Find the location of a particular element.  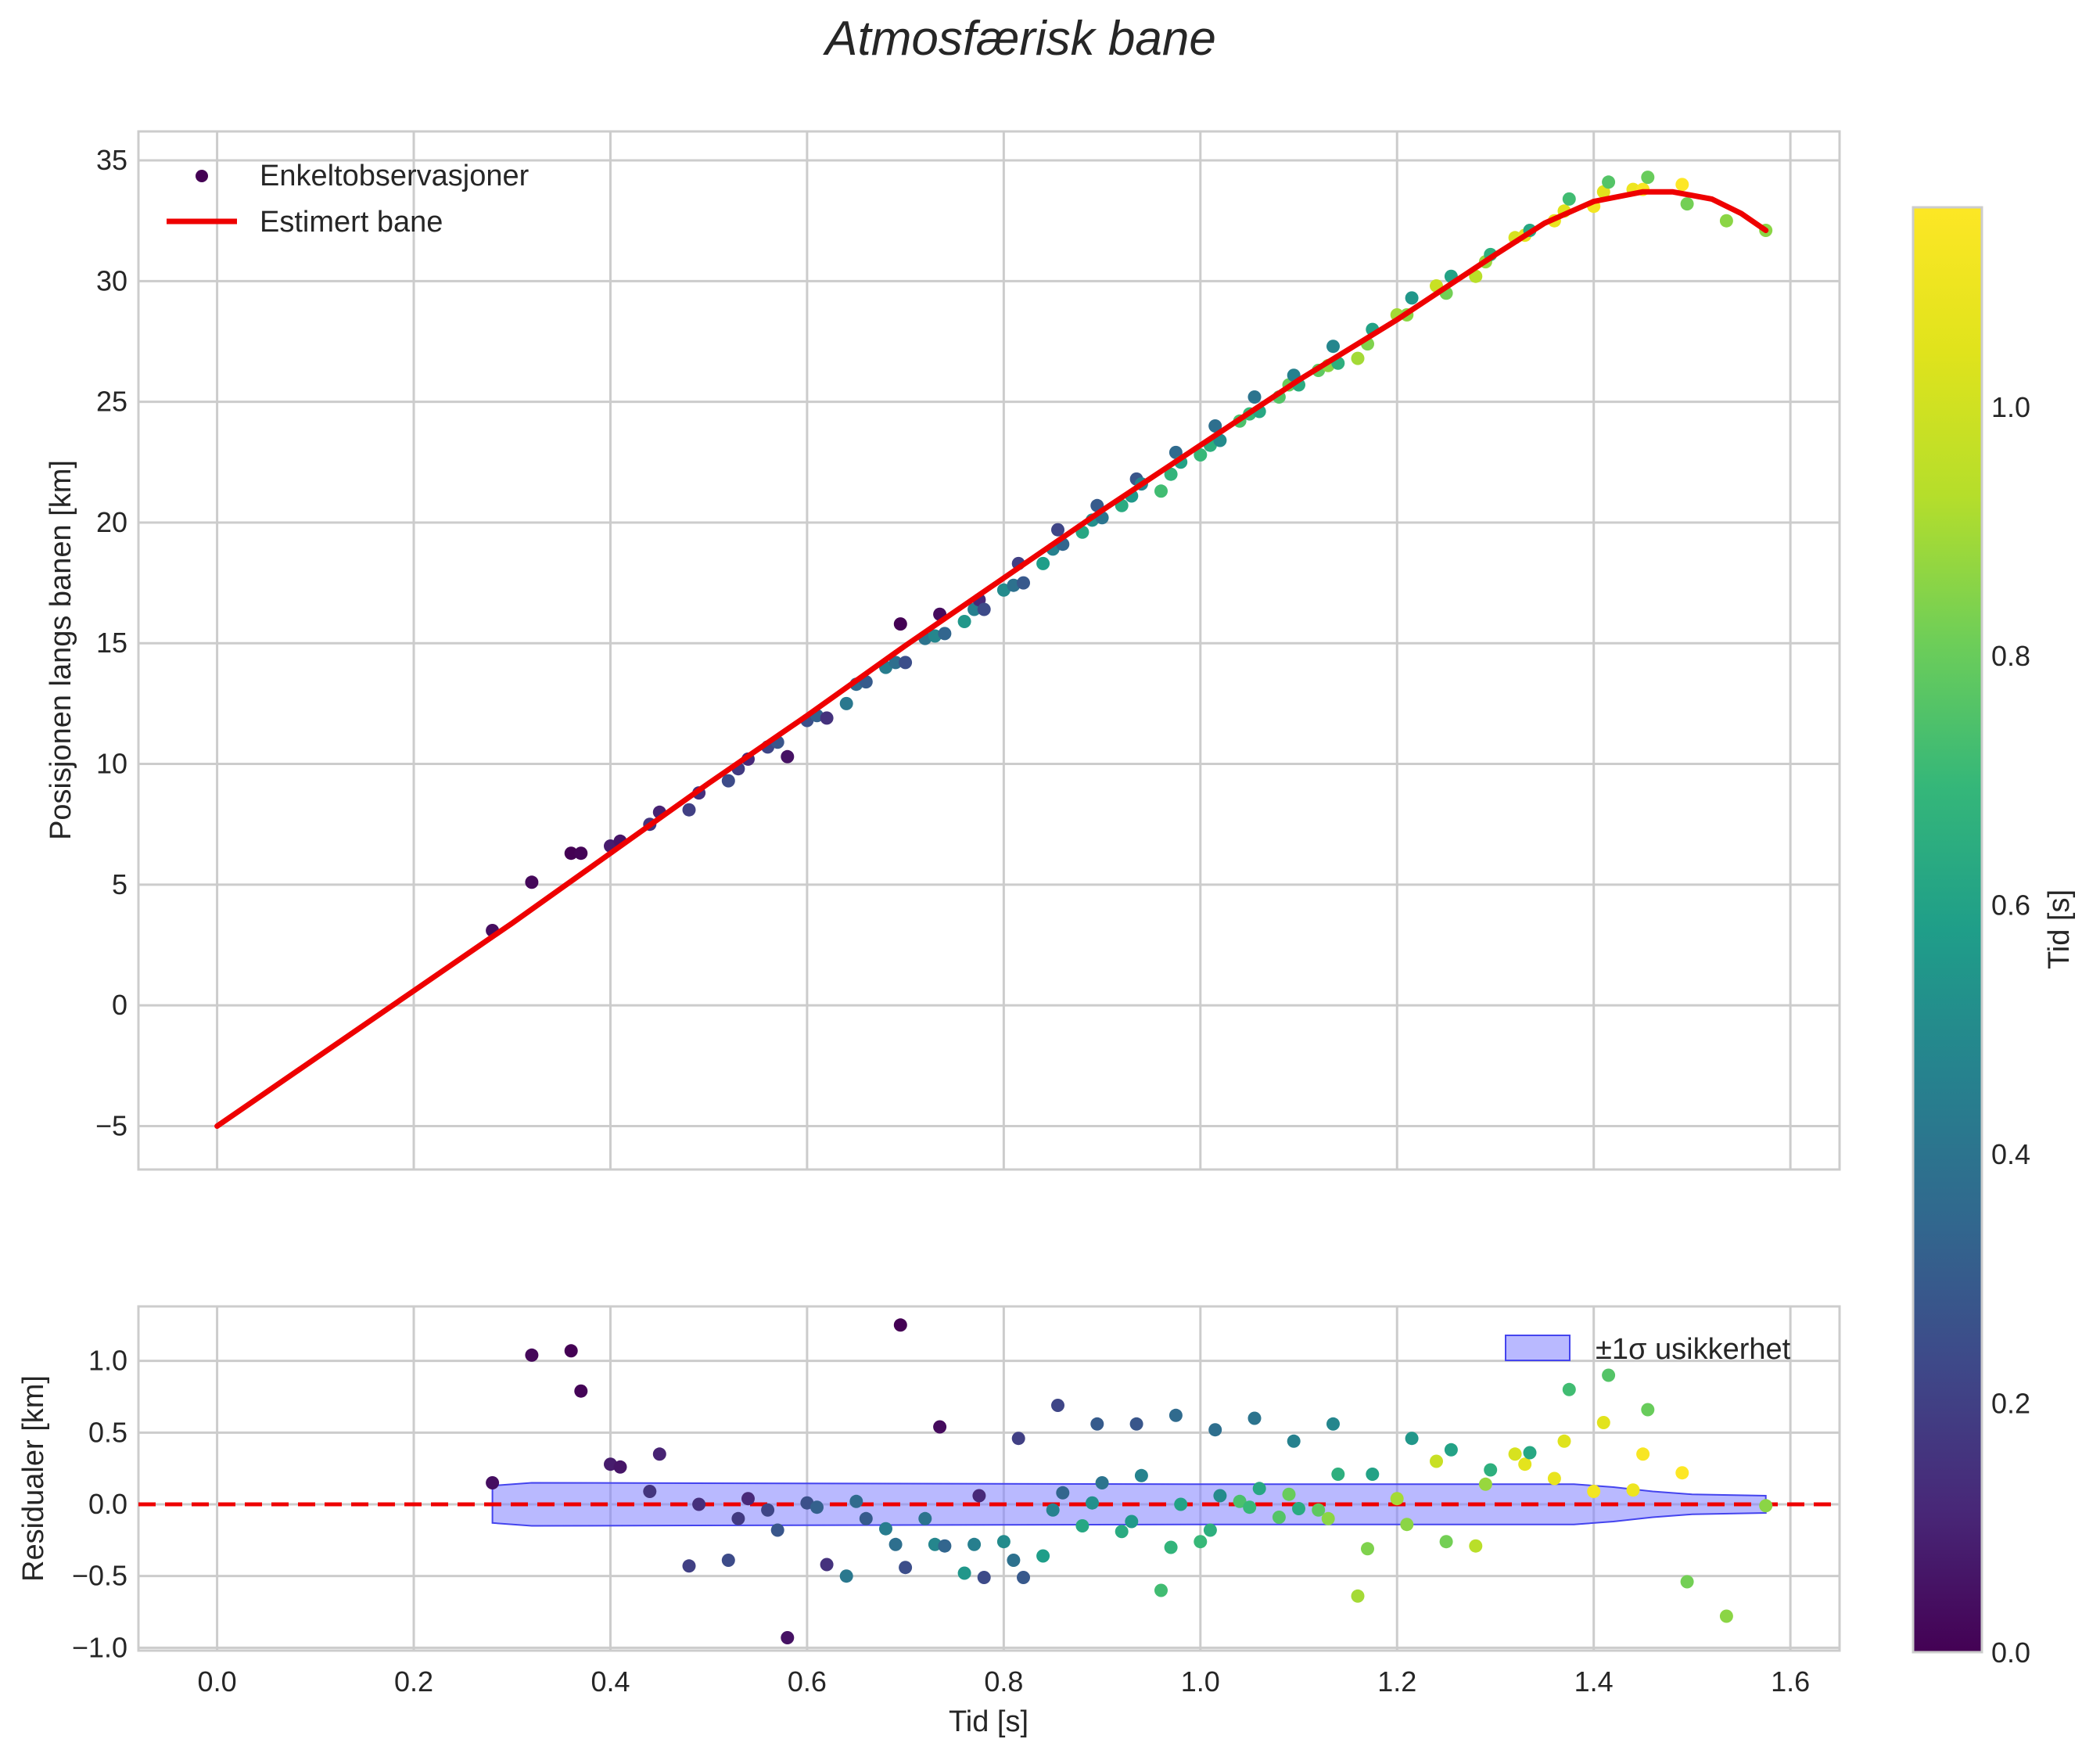

colorbar-tick-label: 0.4 is located at coordinates (2010, 1154).